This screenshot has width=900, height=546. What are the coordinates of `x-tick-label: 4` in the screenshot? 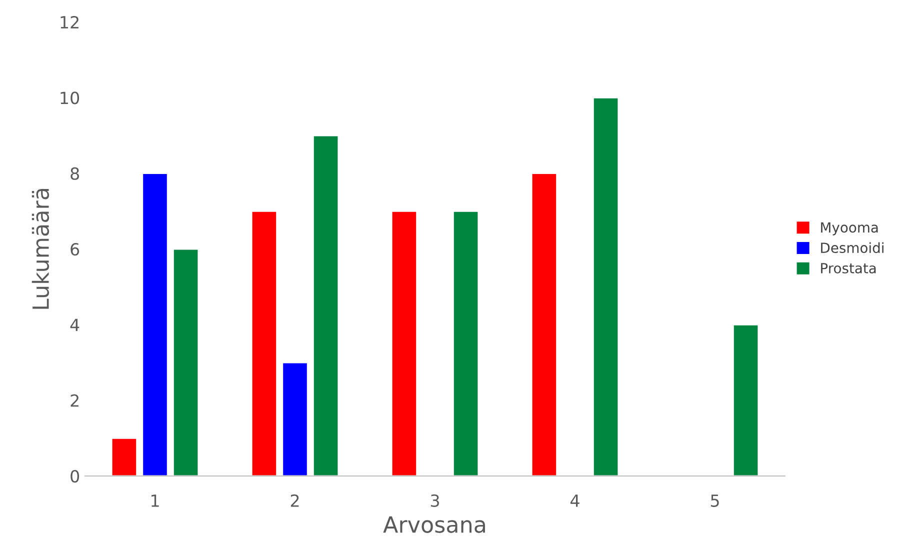 It's located at (575, 500).